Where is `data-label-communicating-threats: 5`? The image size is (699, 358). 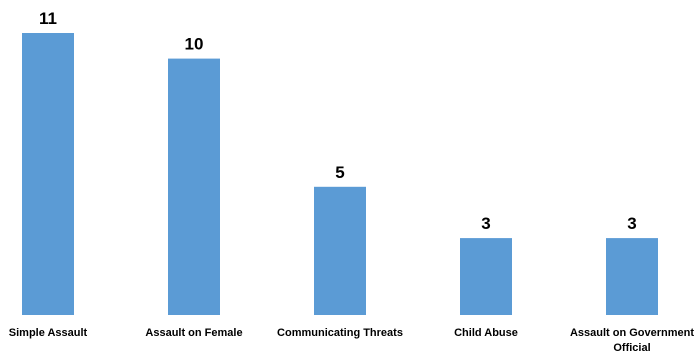
data-label-communicating-threats: 5 is located at coordinates (339, 172).